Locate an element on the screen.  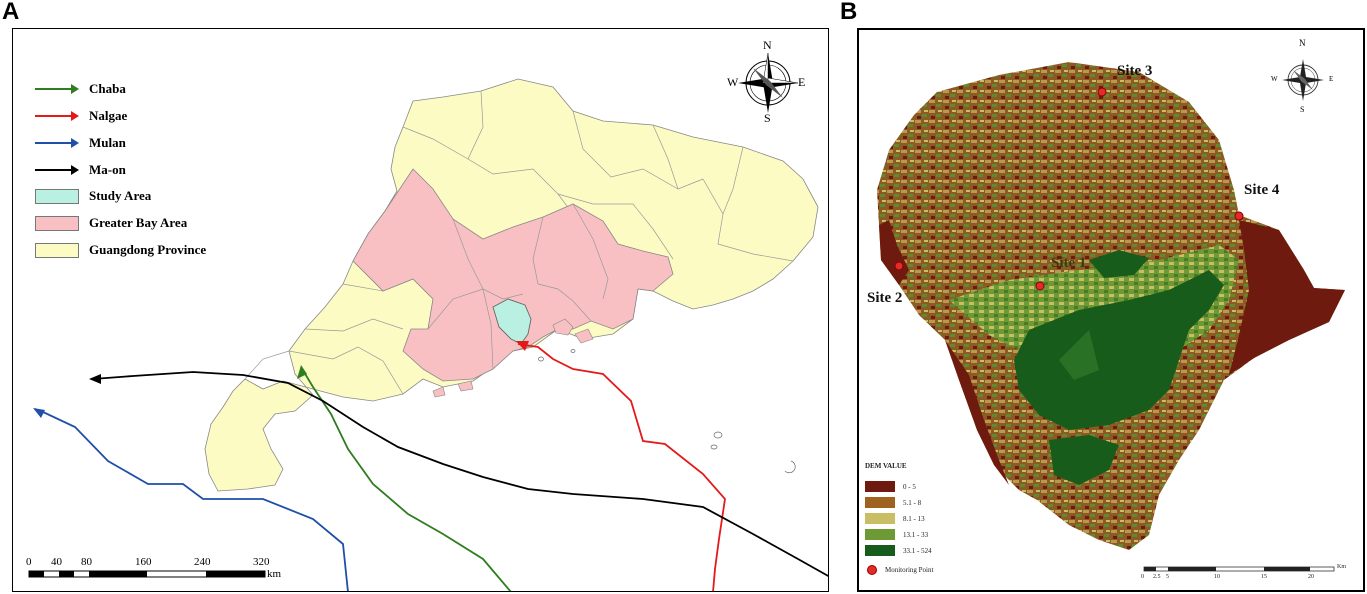
site-label-4: Site 4 is located at coordinates (1262, 190).